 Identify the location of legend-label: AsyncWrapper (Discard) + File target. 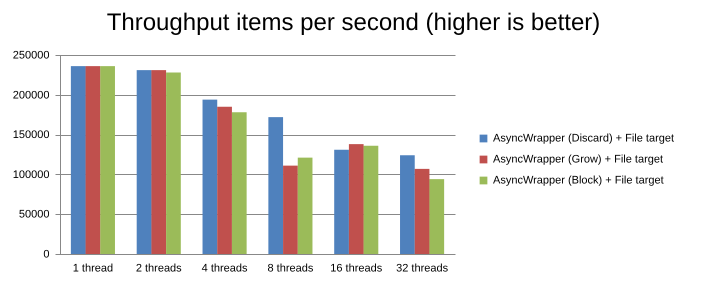
(583, 138).